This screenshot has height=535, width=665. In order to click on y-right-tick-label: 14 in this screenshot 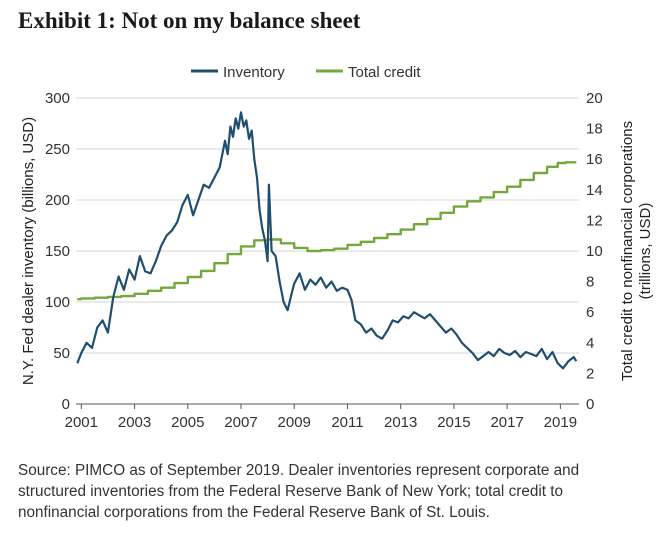, I will do `click(594, 190)`.